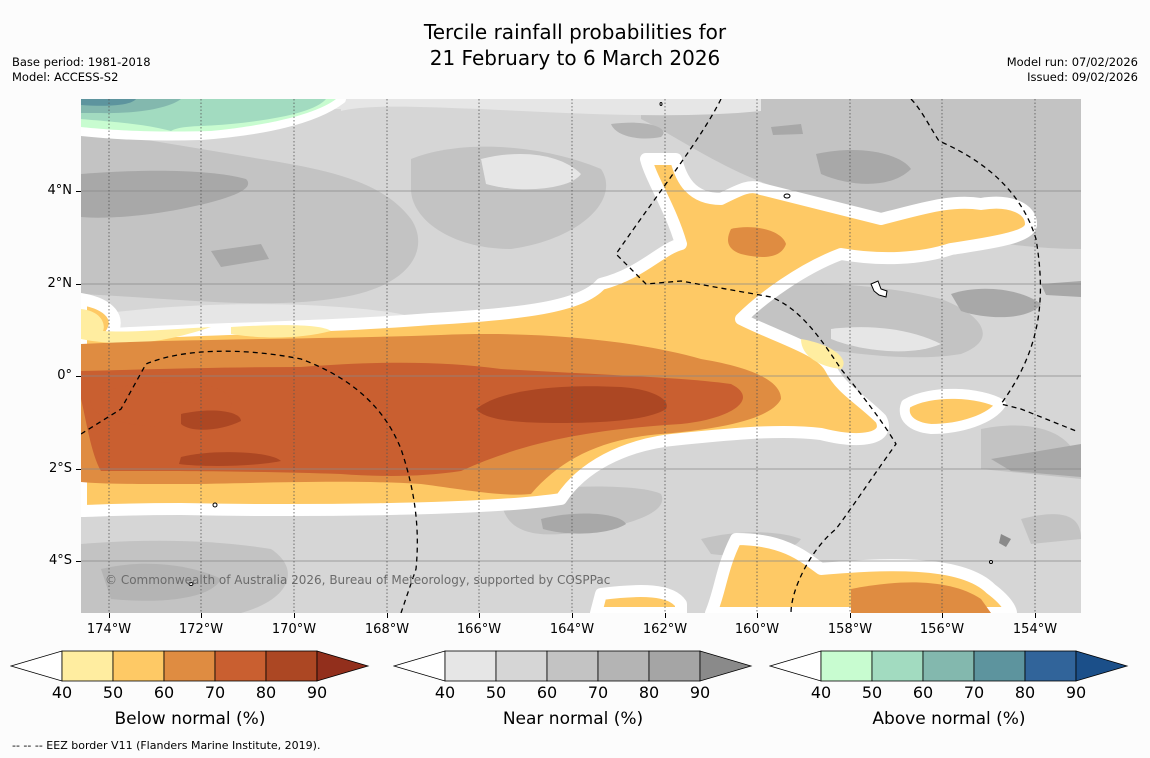 The width and height of the screenshot is (1150, 758). What do you see at coordinates (109, 629) in the screenshot?
I see `lon-label-174w: 174°W` at bounding box center [109, 629].